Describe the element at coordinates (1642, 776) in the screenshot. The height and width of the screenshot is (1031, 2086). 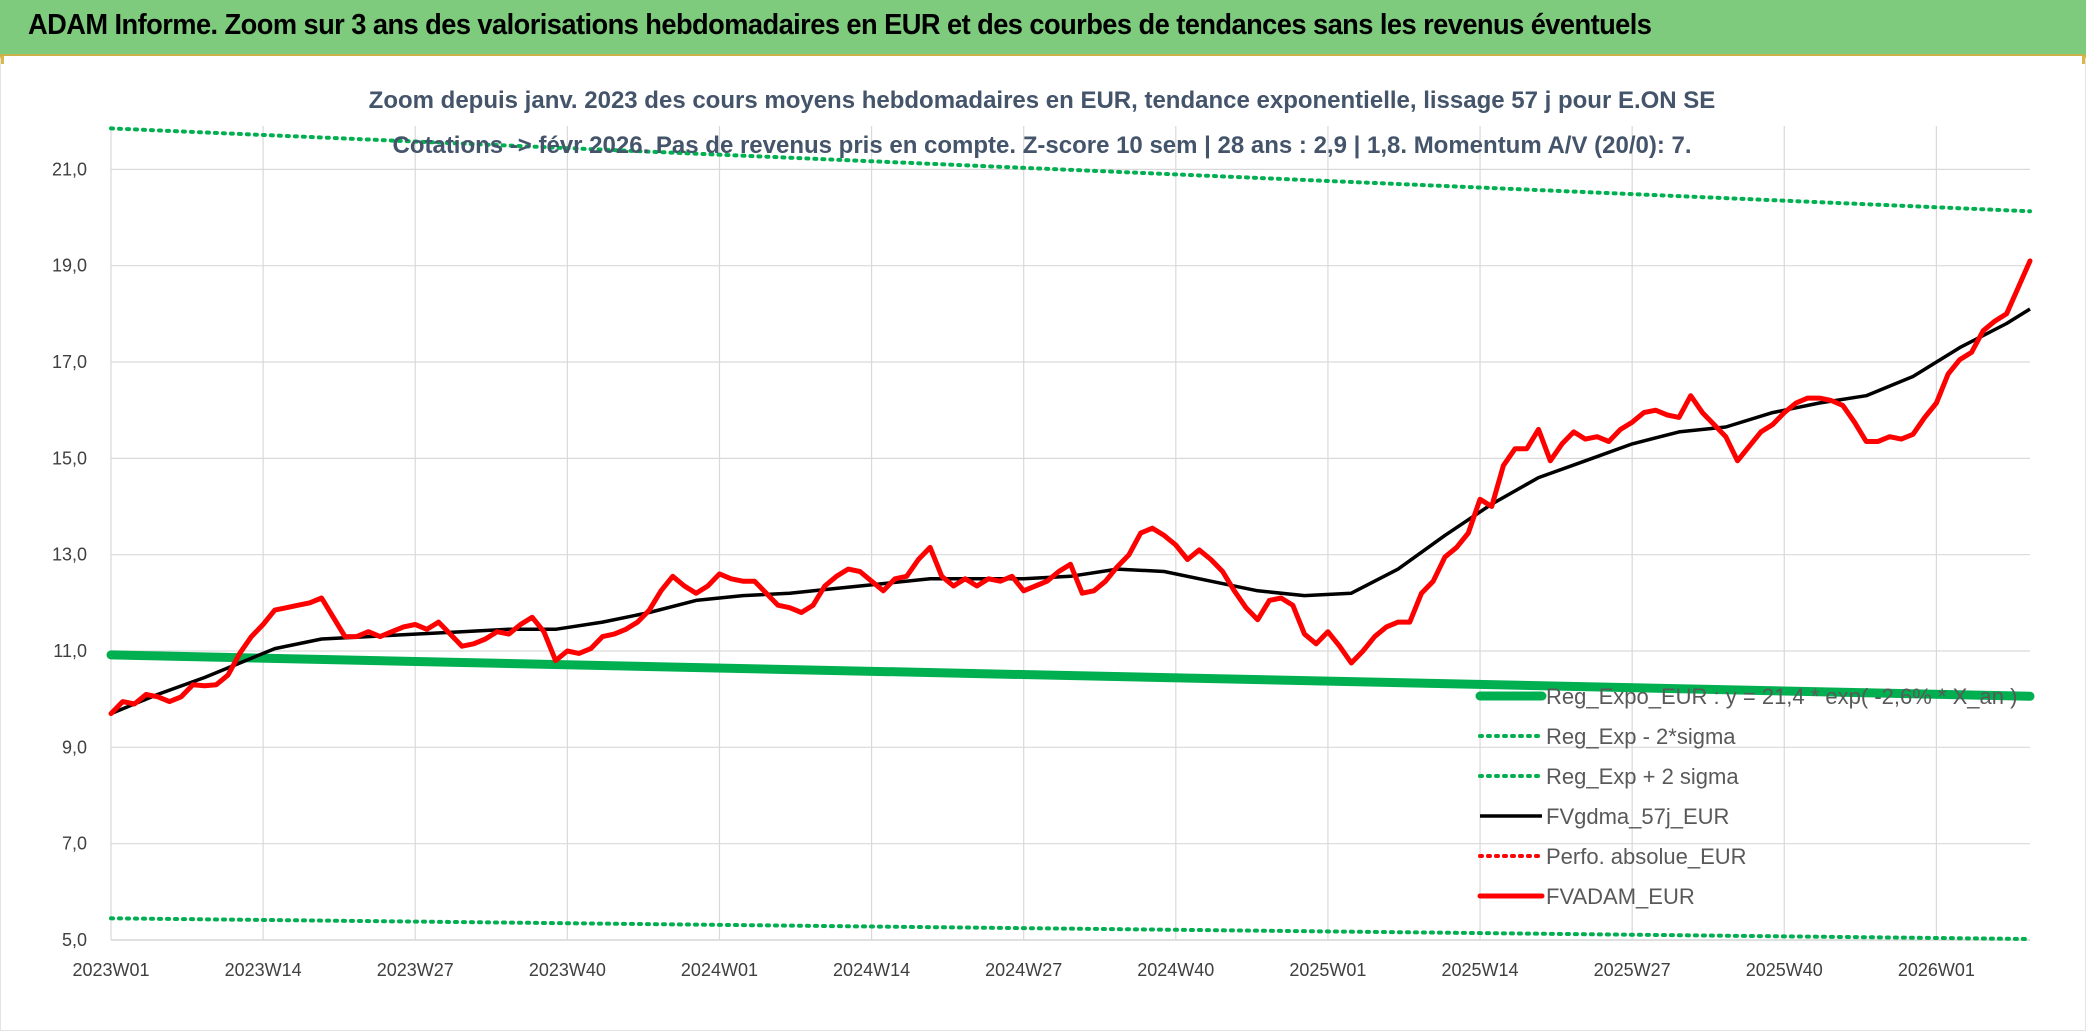
I see `legend-label: Reg_Exp + 2 sigma` at that location.